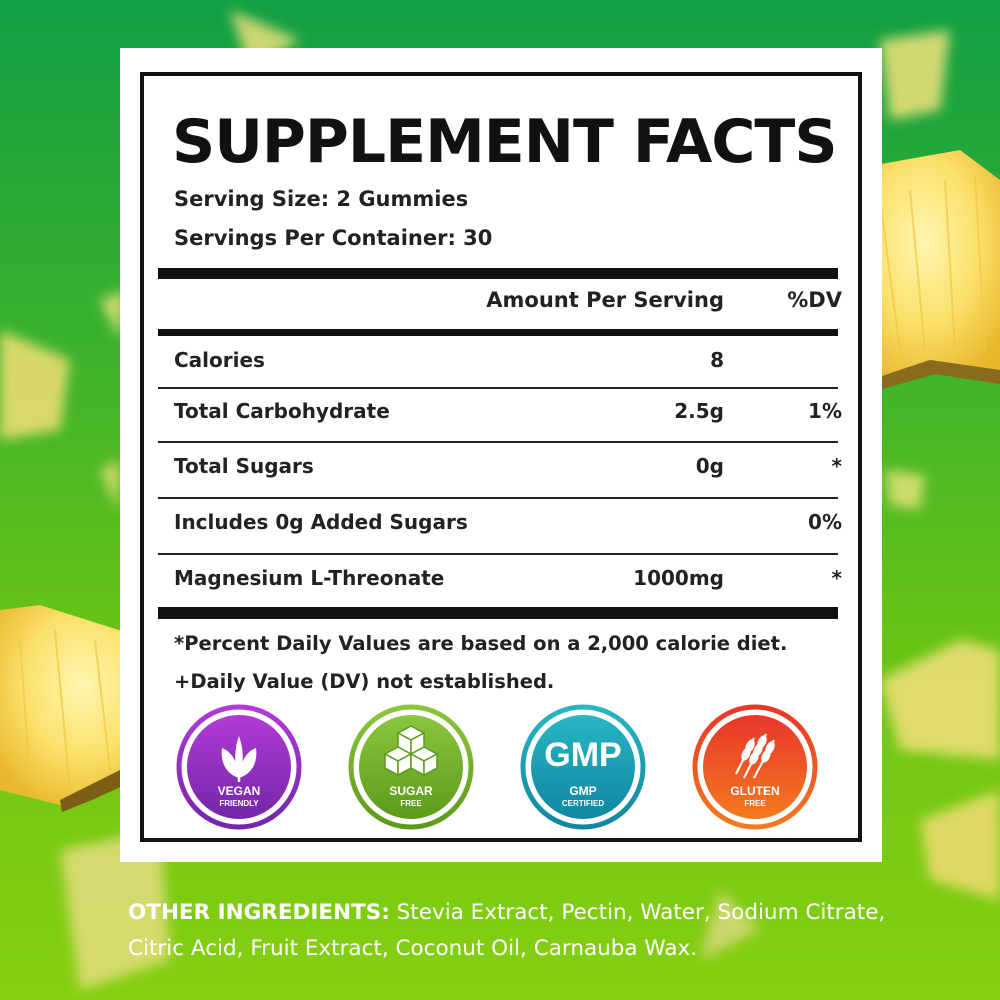  What do you see at coordinates (501, 363) in the screenshot?
I see `table-row: Calories 8` at bounding box center [501, 363].